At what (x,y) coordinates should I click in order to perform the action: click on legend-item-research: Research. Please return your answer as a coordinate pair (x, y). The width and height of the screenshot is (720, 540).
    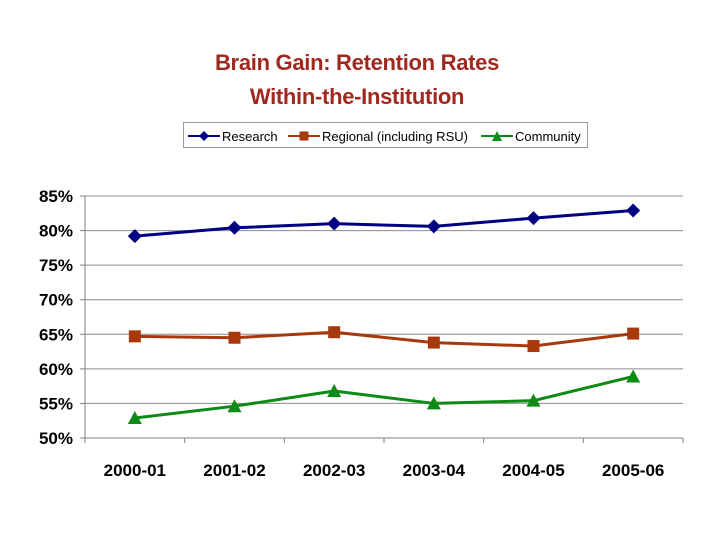
    Looking at the image, I should click on (233, 136).